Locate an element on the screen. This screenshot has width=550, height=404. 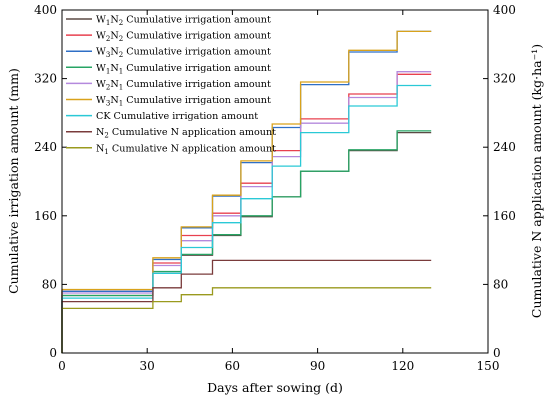
legend-label: N2 Cumulative N application amount is located at coordinates (186, 133).